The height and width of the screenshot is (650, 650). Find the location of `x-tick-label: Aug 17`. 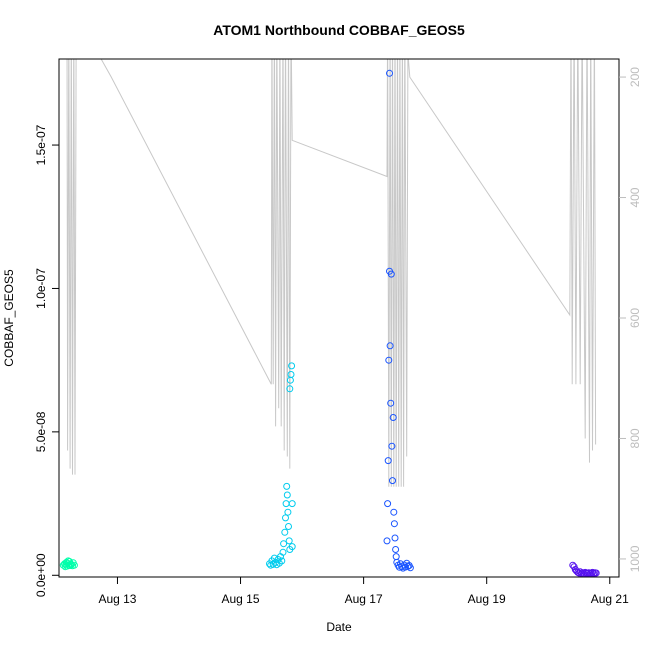

x-tick-label: Aug 17 is located at coordinates (364, 599).